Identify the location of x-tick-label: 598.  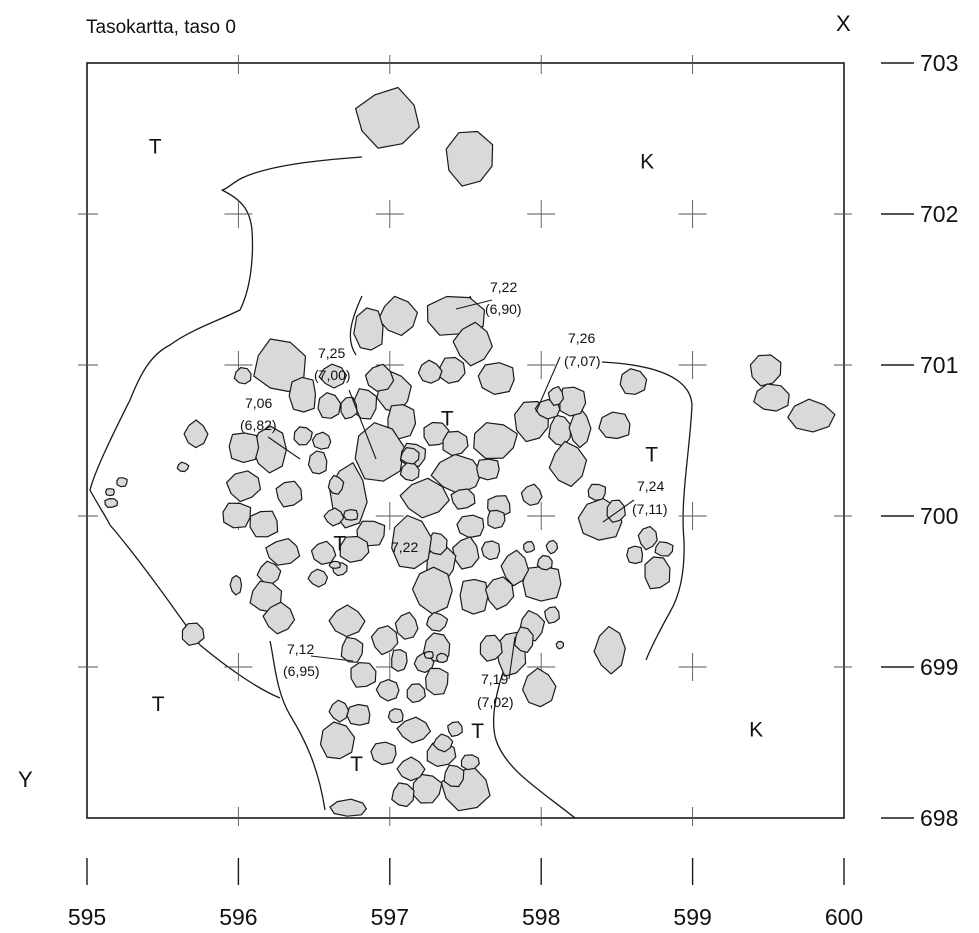
(541, 917).